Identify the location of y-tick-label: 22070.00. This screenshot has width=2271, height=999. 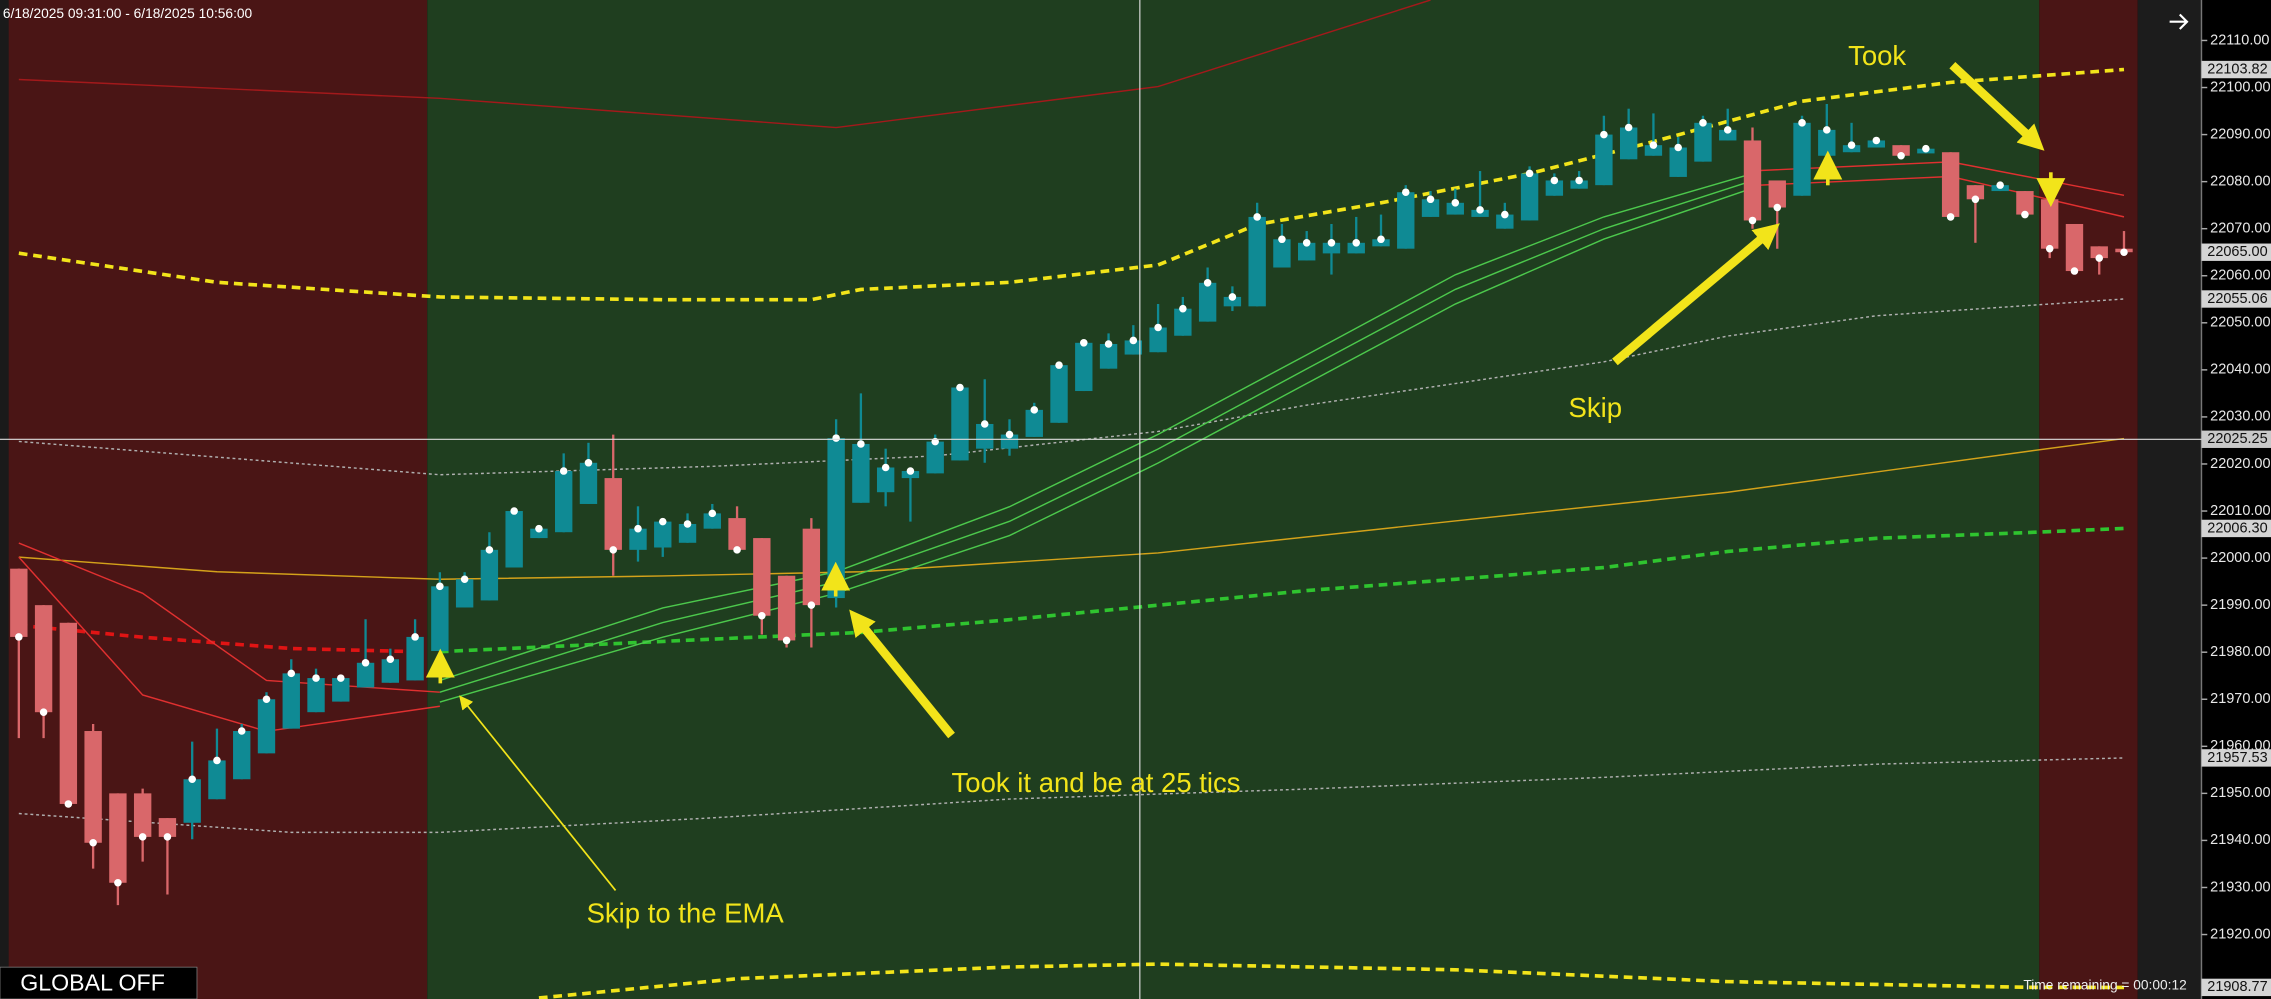
(2240, 229).